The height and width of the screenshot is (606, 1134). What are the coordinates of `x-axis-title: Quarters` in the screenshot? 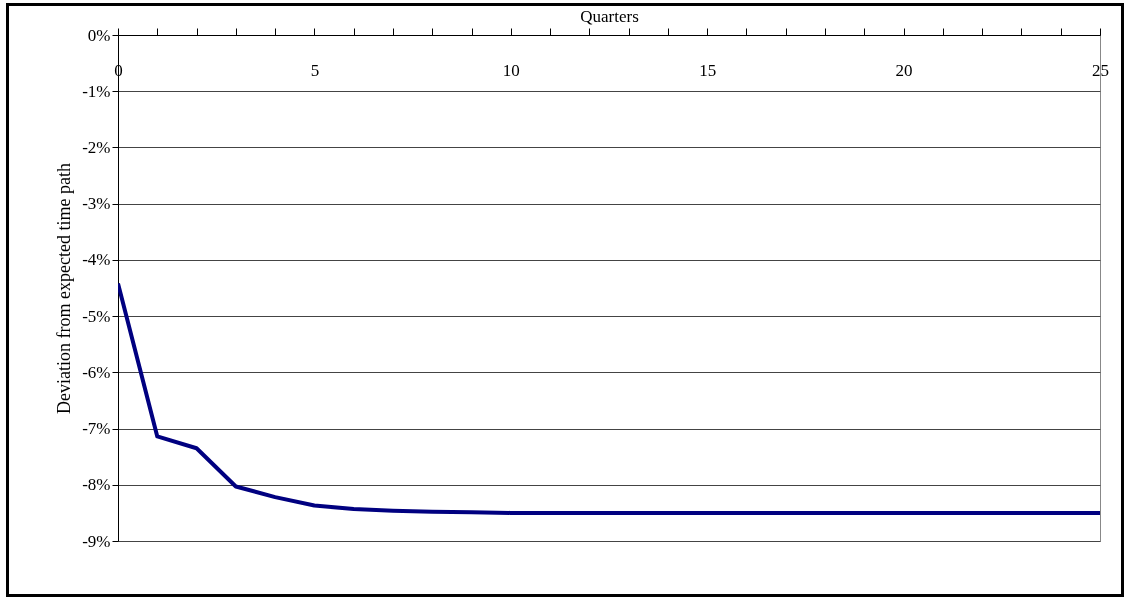 It's located at (609, 16).